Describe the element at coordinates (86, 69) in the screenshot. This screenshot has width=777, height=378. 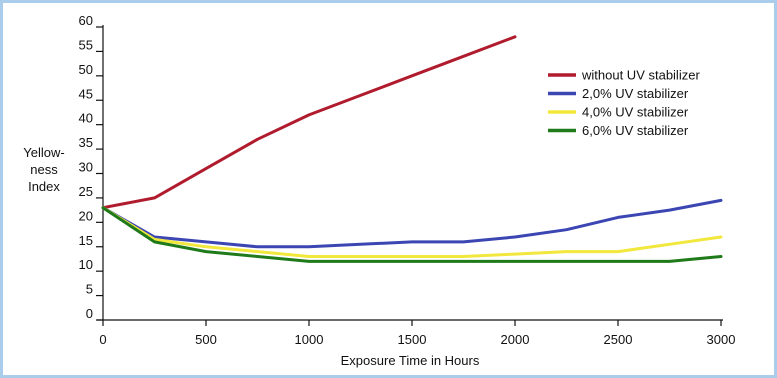
I see `y-tick-label: 50` at that location.